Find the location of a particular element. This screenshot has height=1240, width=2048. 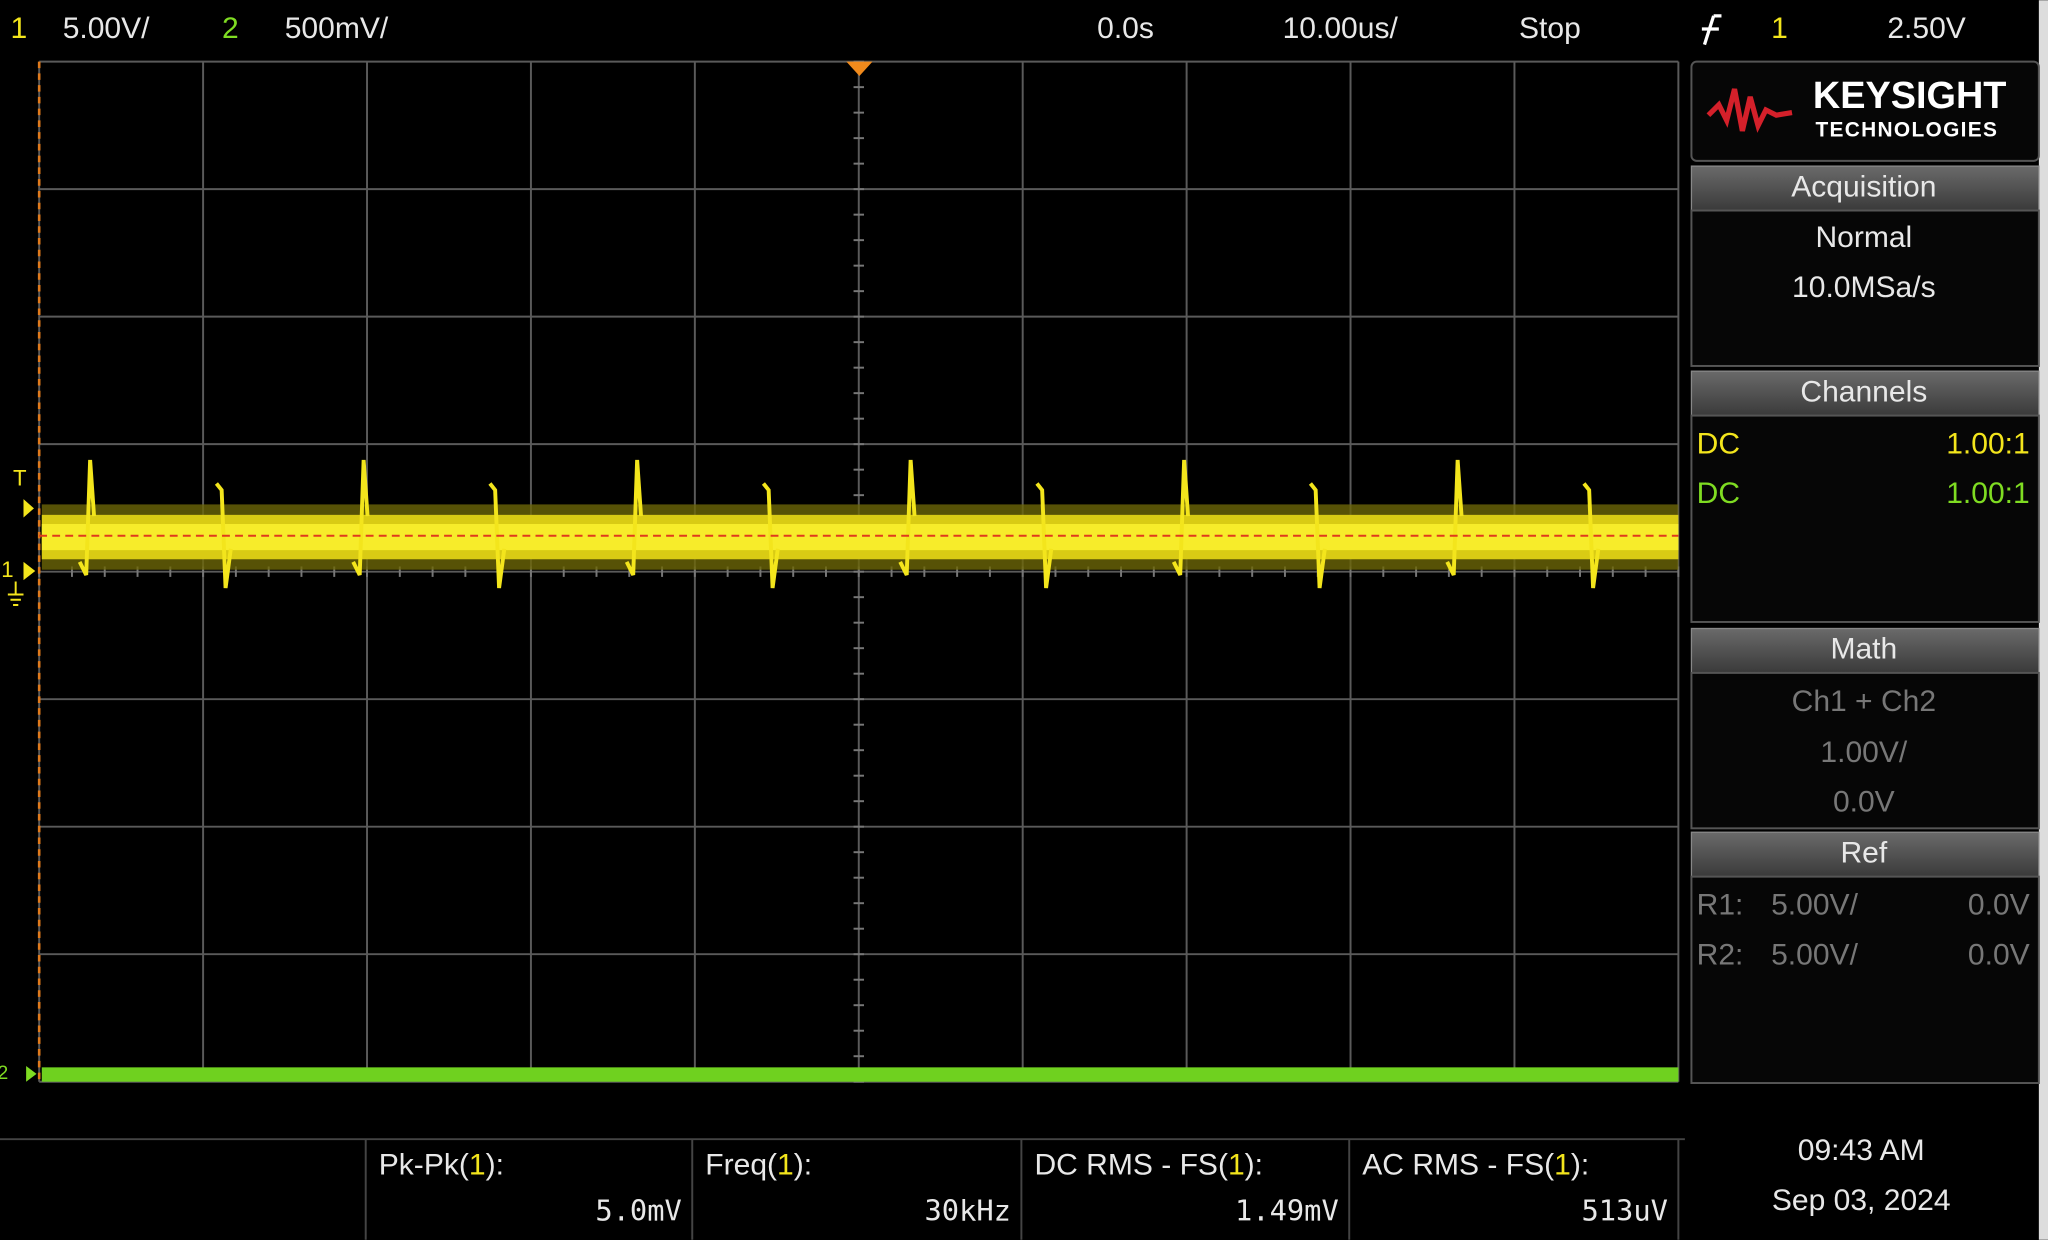

run-state: Stop is located at coordinates (1550, 28).